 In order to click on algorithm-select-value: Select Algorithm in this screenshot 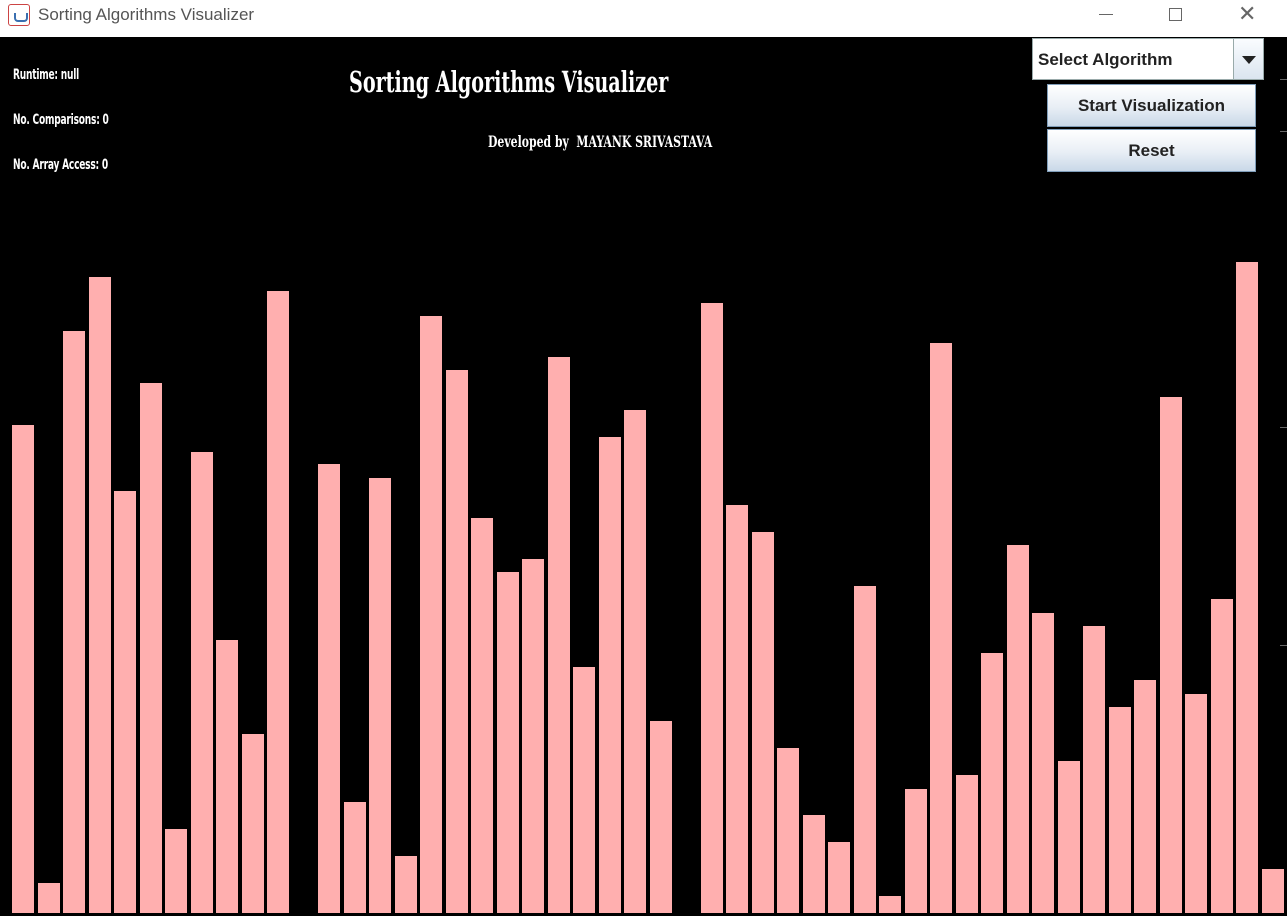, I will do `click(1105, 59)`.